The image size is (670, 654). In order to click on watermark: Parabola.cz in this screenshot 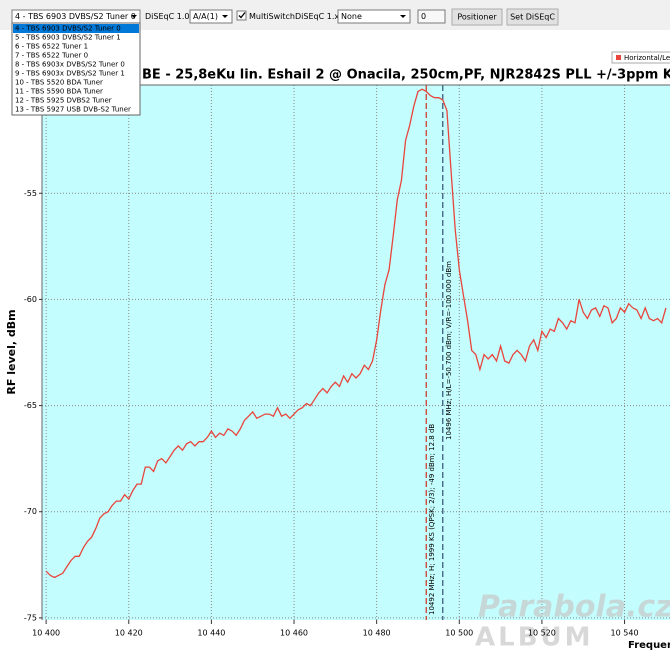, I will do `click(574, 607)`.